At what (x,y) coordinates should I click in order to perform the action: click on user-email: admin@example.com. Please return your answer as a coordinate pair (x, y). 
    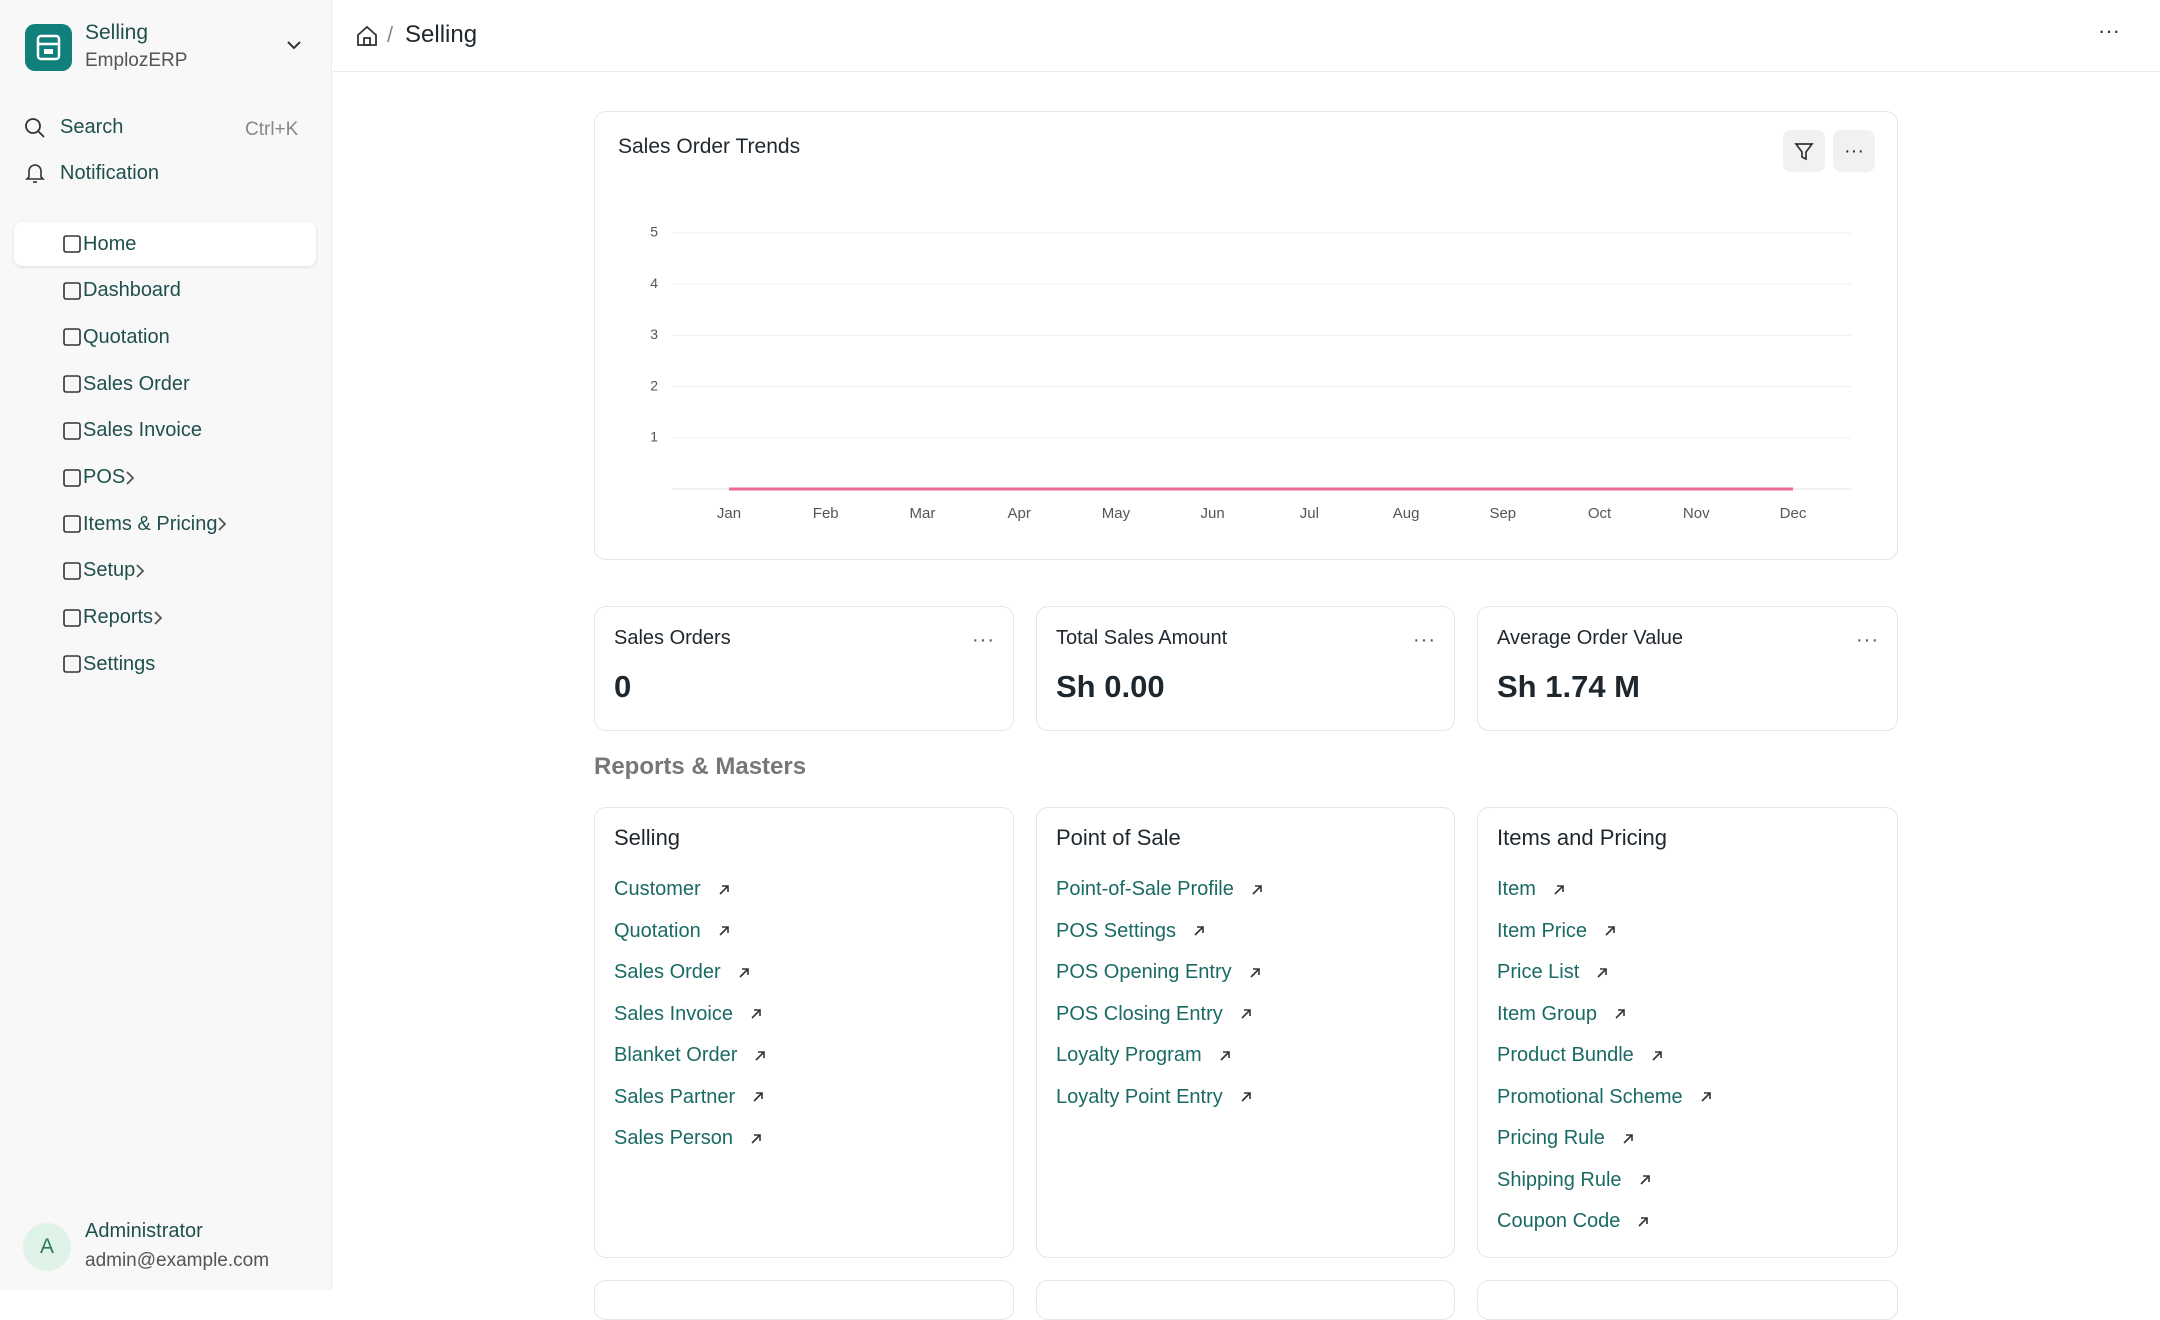
    Looking at the image, I should click on (177, 1260).